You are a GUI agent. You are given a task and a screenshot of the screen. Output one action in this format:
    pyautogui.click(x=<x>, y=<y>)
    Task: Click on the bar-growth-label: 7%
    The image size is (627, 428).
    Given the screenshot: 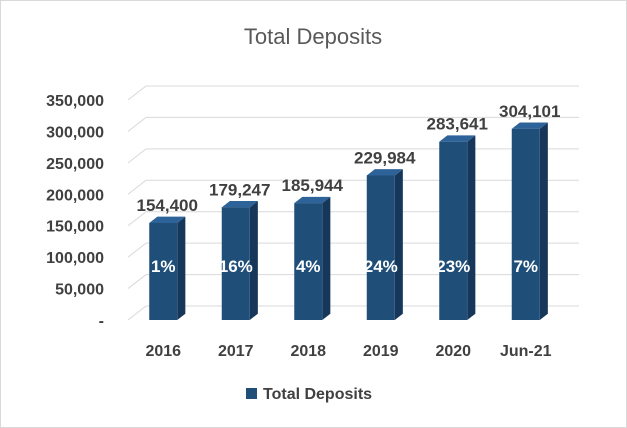 What is the action you would take?
    pyautogui.click(x=525, y=266)
    